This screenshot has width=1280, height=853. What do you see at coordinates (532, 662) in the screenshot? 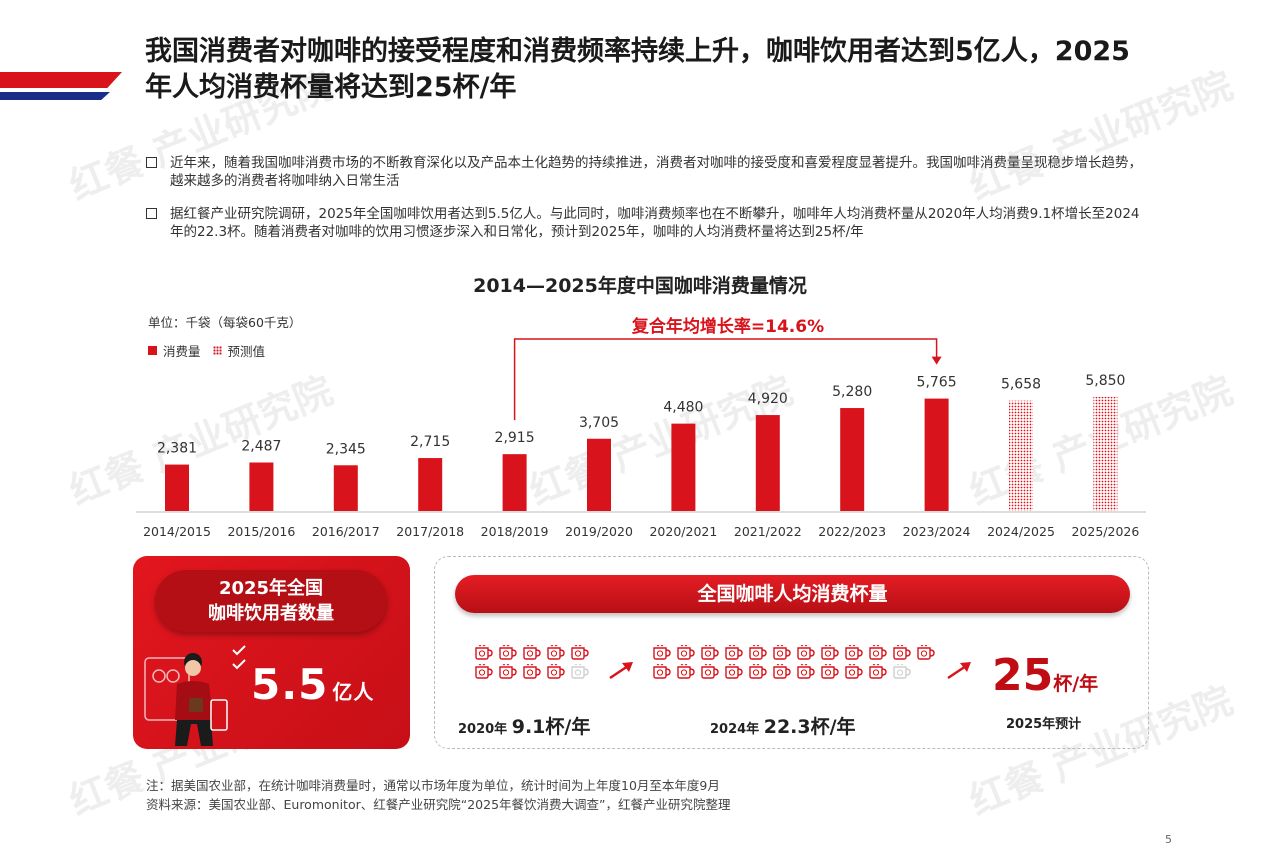
I see `cups-grid-2020` at bounding box center [532, 662].